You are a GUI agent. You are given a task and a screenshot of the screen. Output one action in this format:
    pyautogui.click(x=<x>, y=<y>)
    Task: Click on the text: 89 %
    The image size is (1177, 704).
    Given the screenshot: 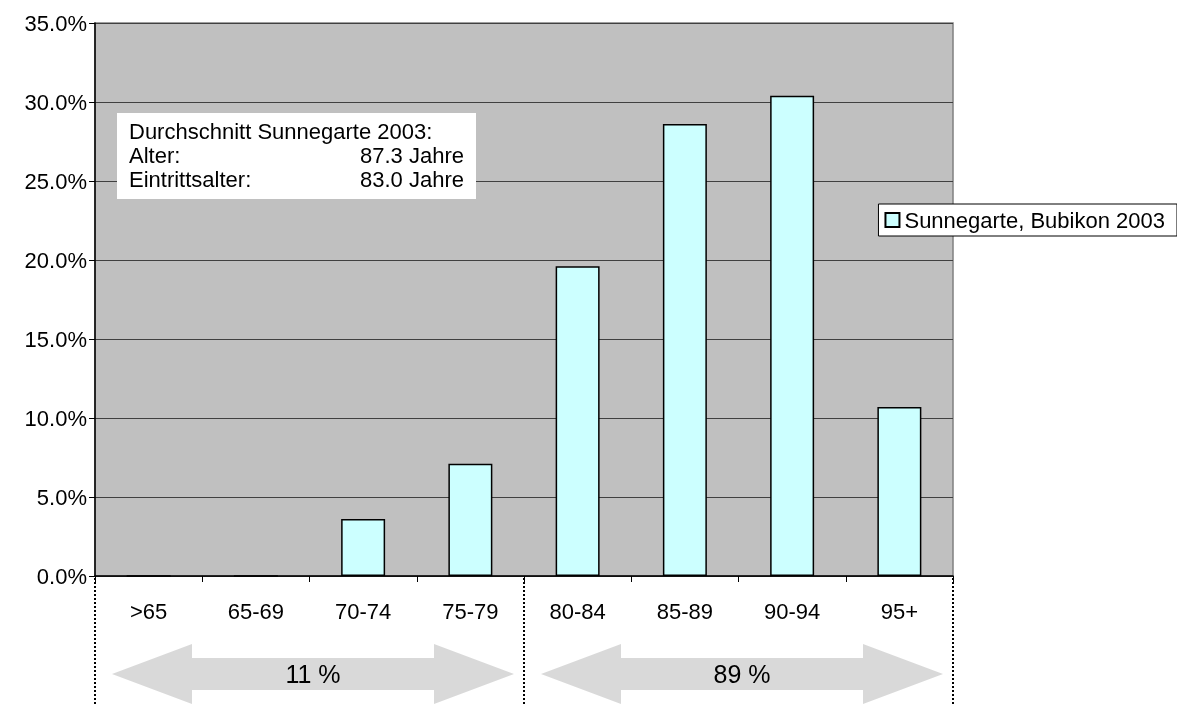 What is the action you would take?
    pyautogui.click(x=742, y=674)
    